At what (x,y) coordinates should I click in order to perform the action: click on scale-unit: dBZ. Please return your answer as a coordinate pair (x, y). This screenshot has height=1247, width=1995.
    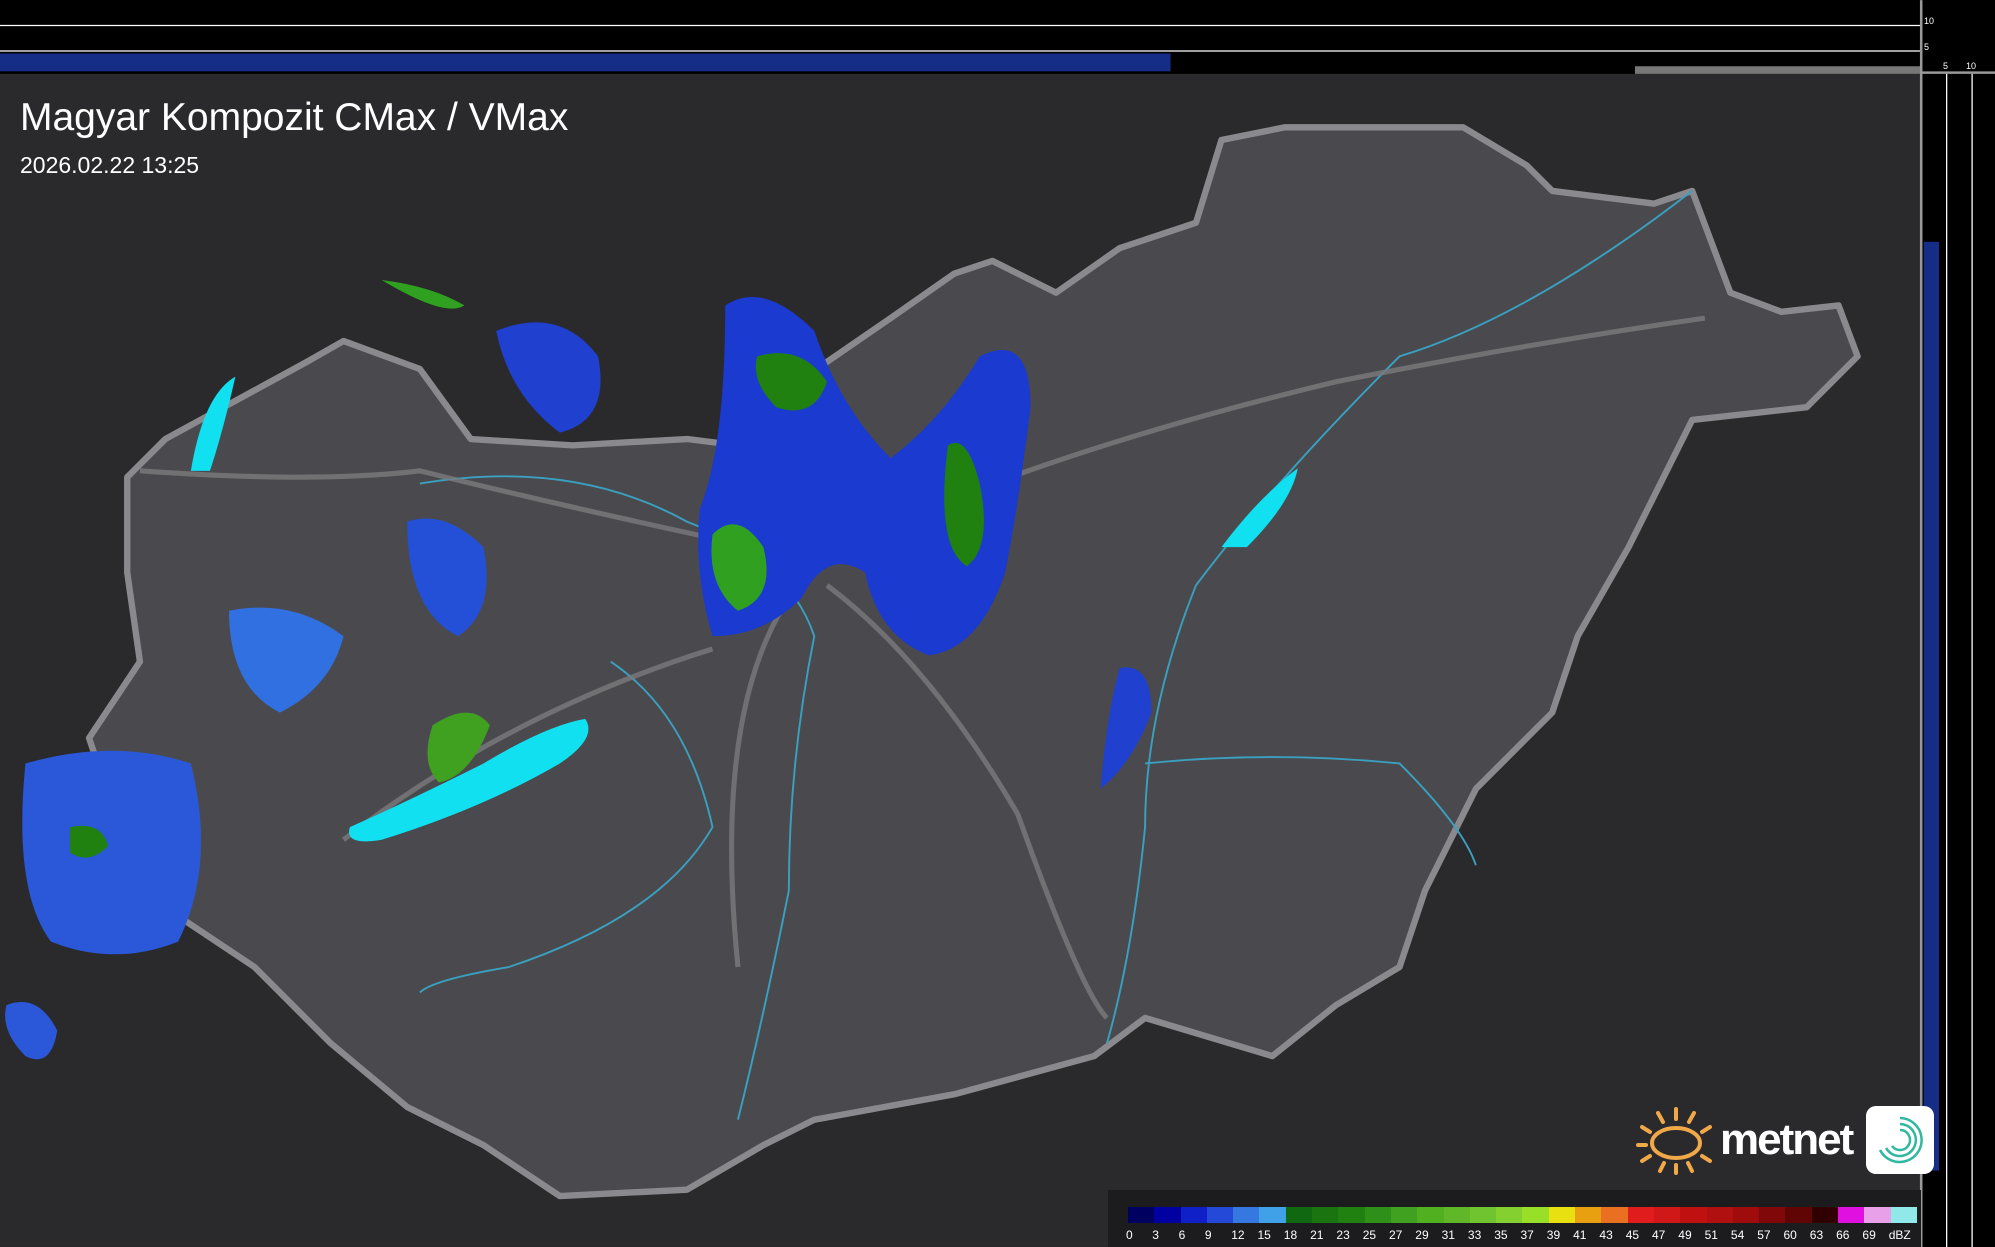
    Looking at the image, I should click on (1899, 1235).